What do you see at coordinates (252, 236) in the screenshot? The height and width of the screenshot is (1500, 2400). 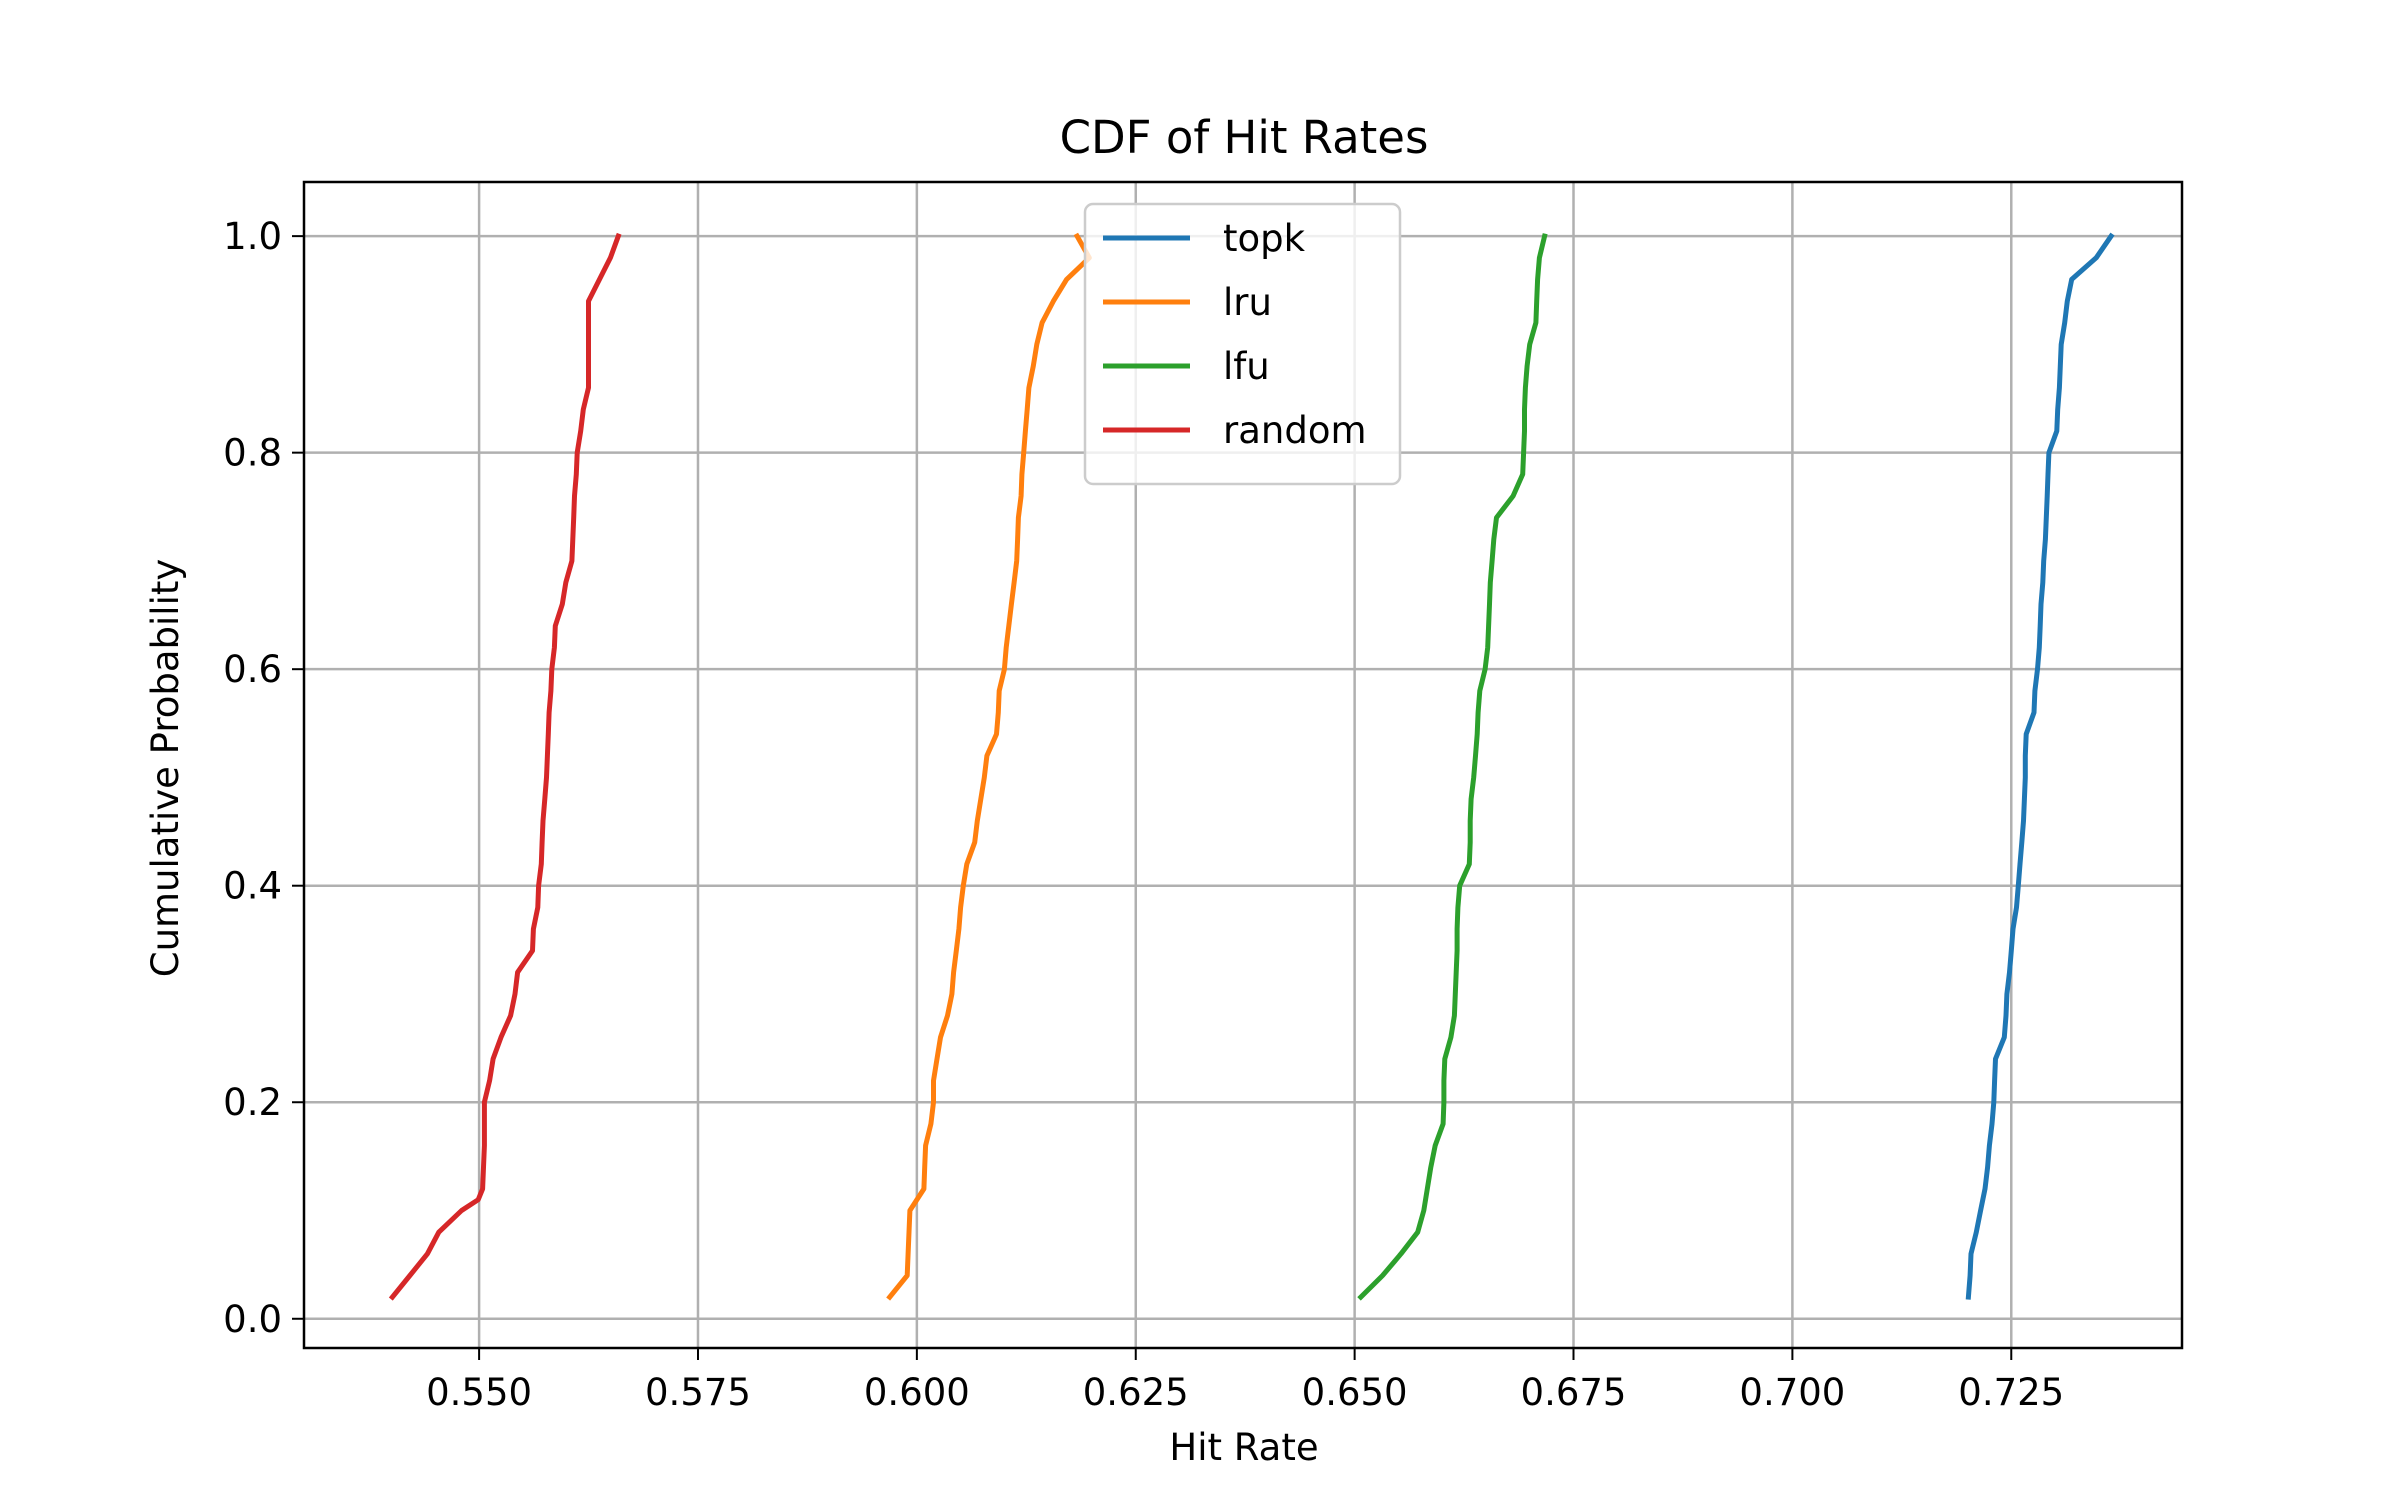 I see `y-tick-label: 1.0` at bounding box center [252, 236].